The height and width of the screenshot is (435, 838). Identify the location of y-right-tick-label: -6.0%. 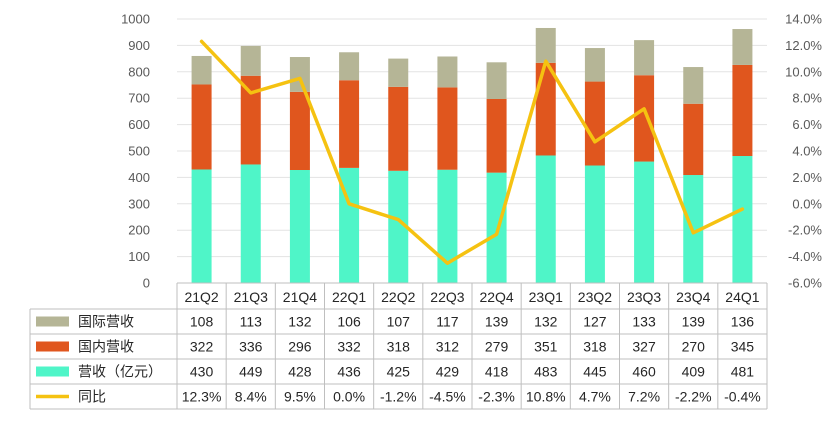
(805, 283).